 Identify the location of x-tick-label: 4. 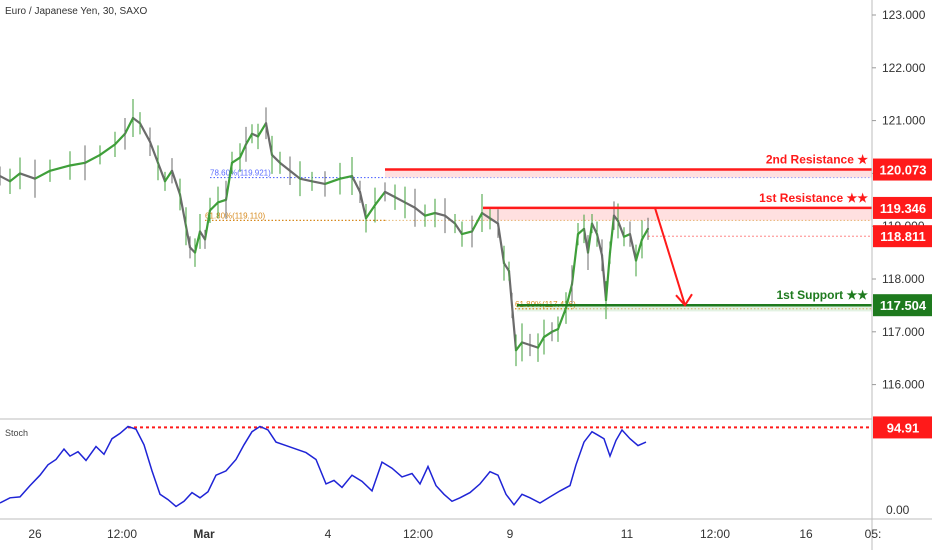
(328, 534).